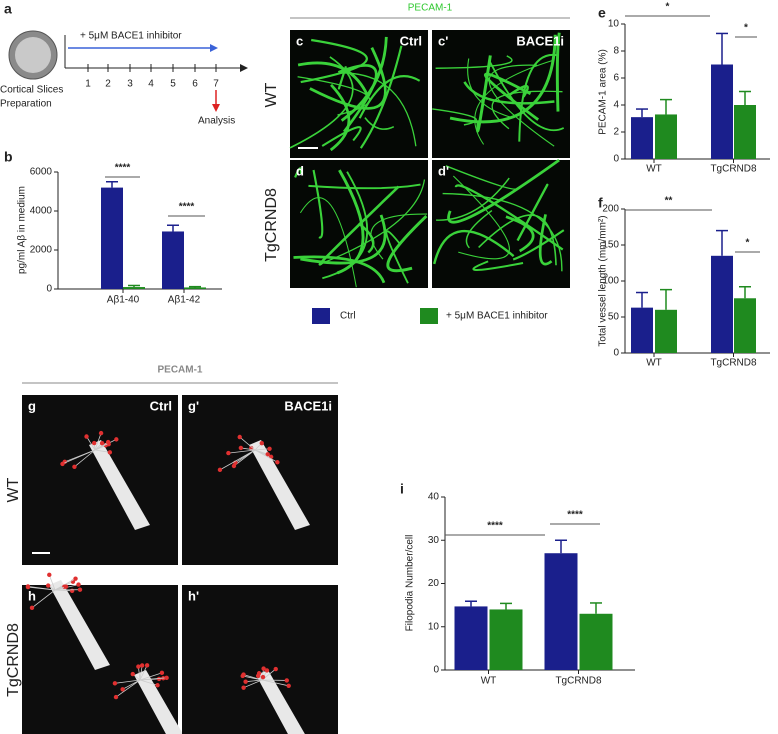 The height and width of the screenshot is (734, 778). Describe the element at coordinates (669, 201) in the screenshot. I see `significance-label: **` at that location.